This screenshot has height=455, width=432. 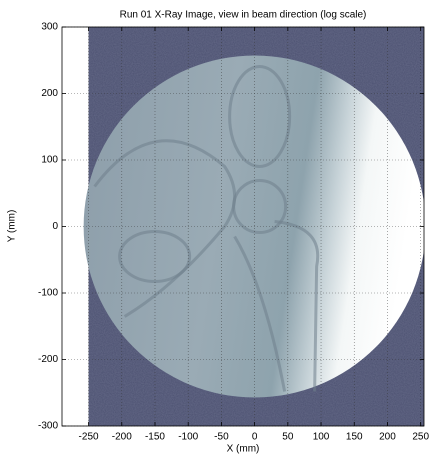 What do you see at coordinates (387, 437) in the screenshot?
I see `x-tick-label: 200` at bounding box center [387, 437].